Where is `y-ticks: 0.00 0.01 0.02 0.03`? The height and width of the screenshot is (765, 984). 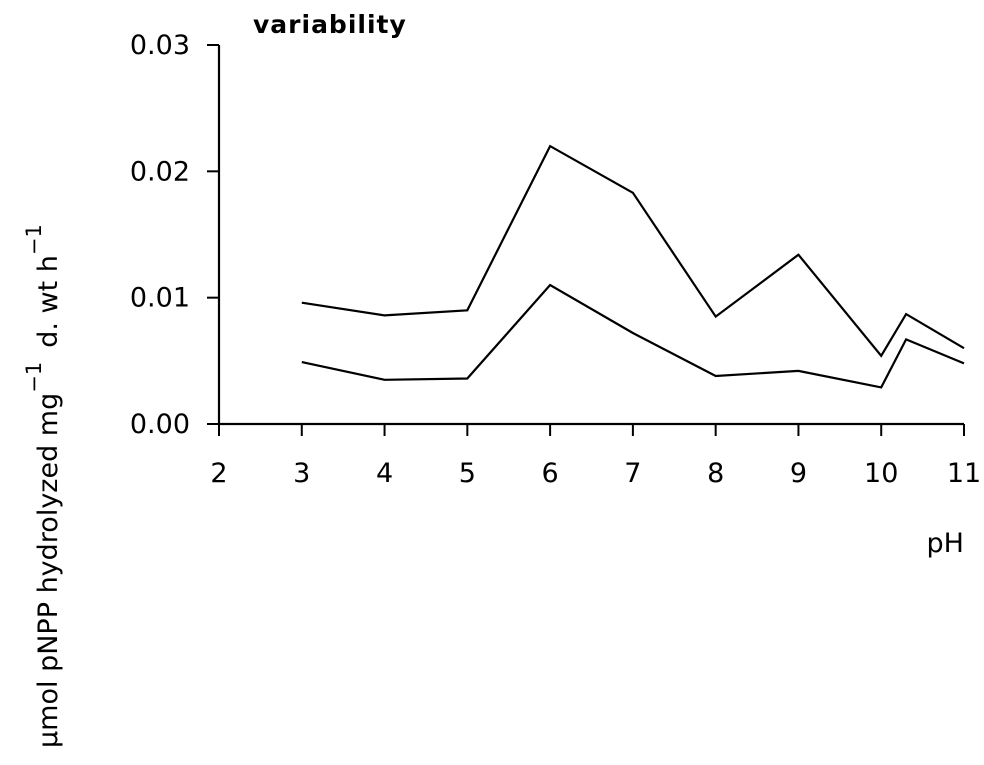 y-ticks: 0.00 0.01 0.02 0.03 is located at coordinates (174, 235).